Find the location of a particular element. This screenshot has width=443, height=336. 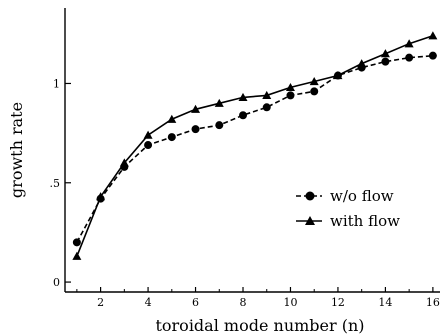

x-tick-label: 8 is located at coordinates (243, 302).